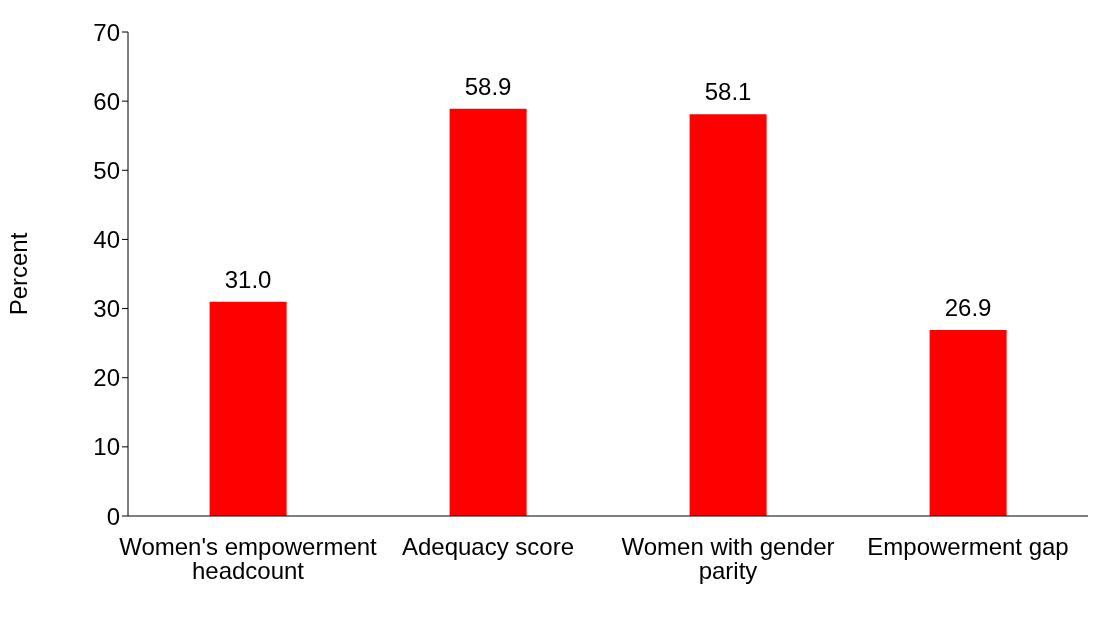 This screenshot has width=1109, height=644. What do you see at coordinates (106, 170) in the screenshot?
I see `y-tick-label: 50` at bounding box center [106, 170].